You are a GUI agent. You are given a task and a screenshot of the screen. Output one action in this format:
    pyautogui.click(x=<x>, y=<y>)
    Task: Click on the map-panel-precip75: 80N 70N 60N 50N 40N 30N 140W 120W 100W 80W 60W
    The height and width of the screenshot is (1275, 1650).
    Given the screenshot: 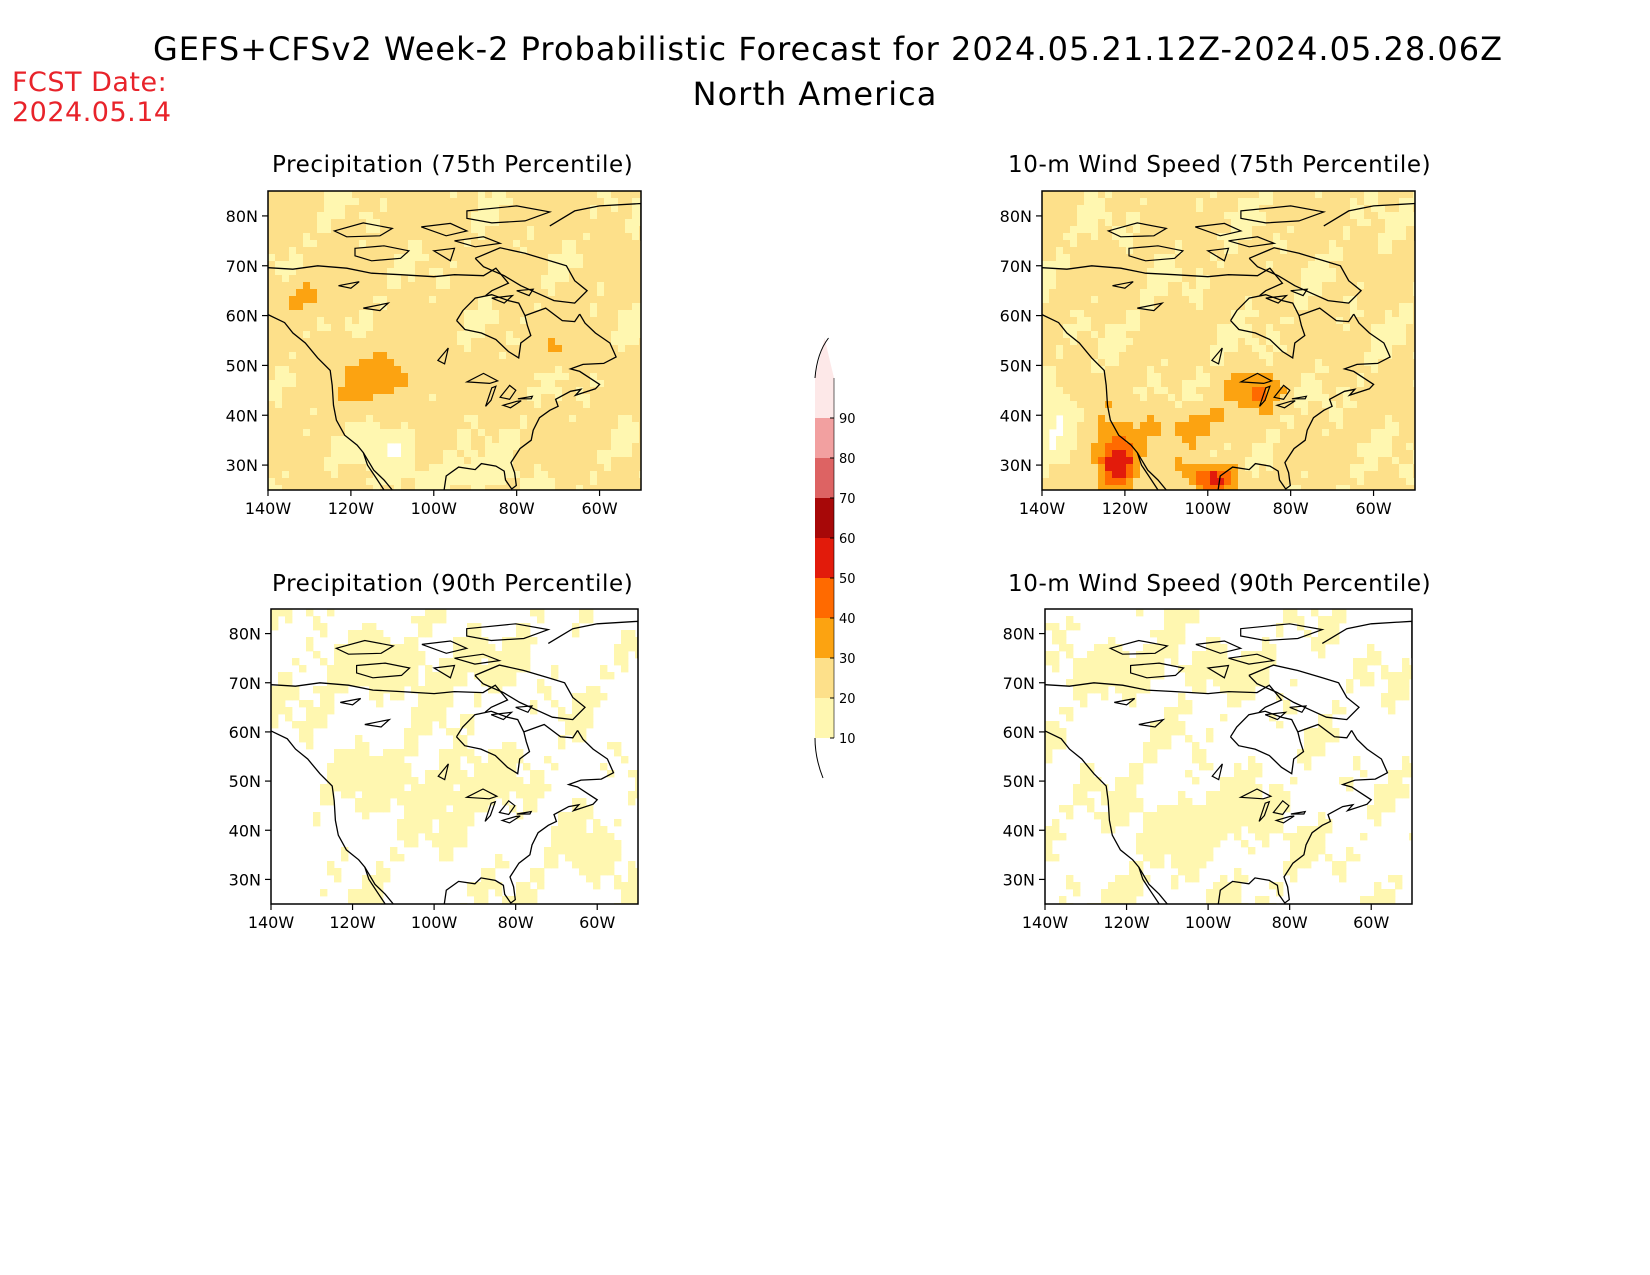 What is the action you would take?
    pyautogui.click(x=434, y=354)
    